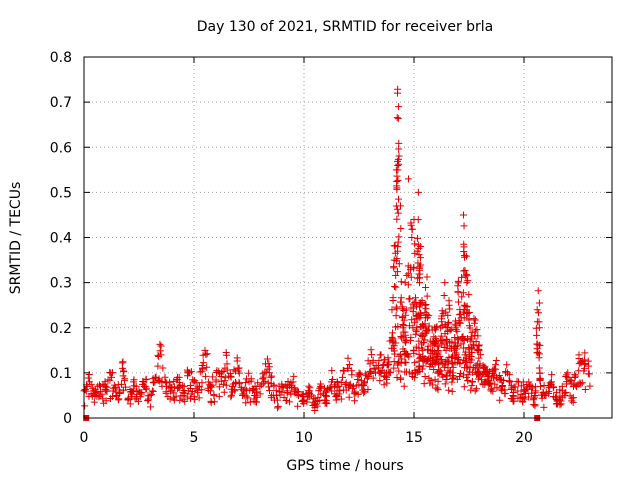 The width and height of the screenshot is (640, 480). Describe the element at coordinates (194, 438) in the screenshot. I see `x-tick-label: 5` at that location.